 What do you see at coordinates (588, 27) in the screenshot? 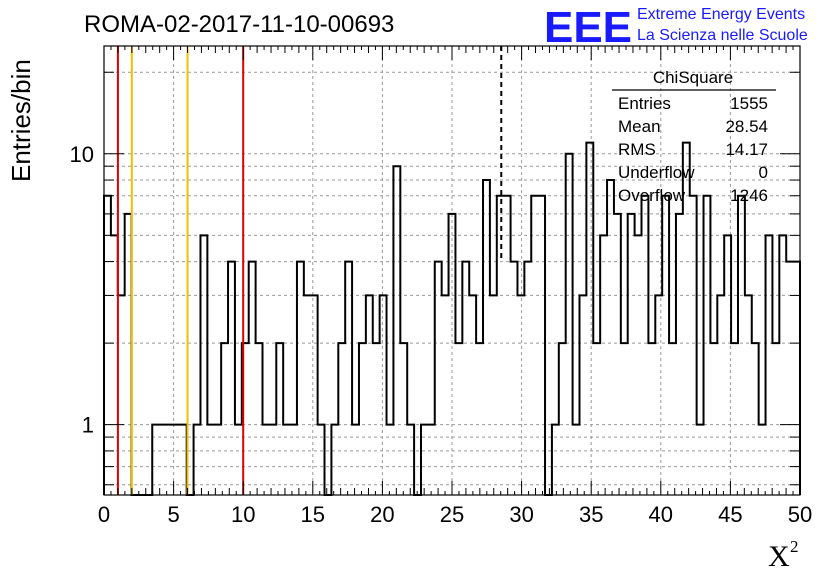
I see `logo-mark: EEE` at bounding box center [588, 27].